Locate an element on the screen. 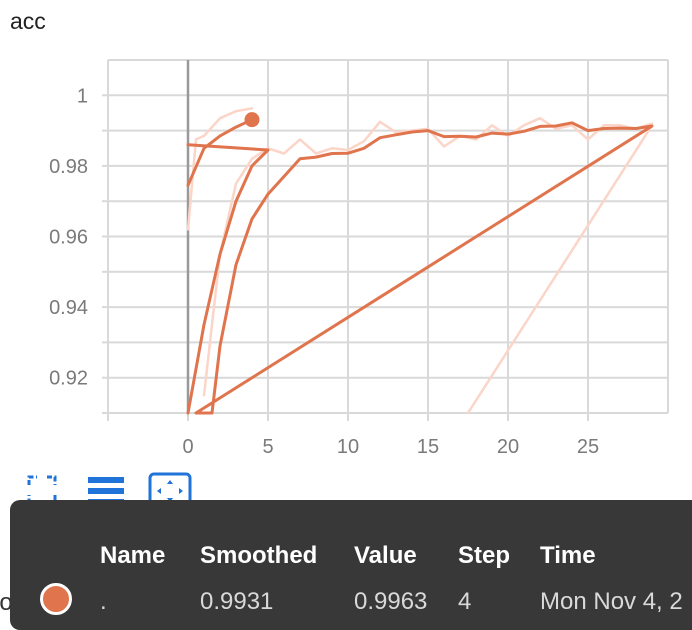 This screenshot has width=692, height=630. y-tick-label: 0.92 is located at coordinates (68, 379).